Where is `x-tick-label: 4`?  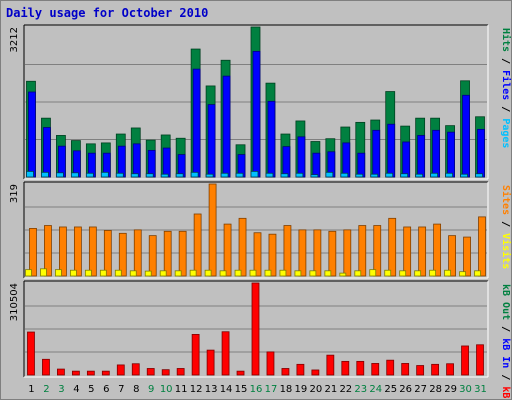
x-tick-label: 4 is located at coordinates (76, 389).